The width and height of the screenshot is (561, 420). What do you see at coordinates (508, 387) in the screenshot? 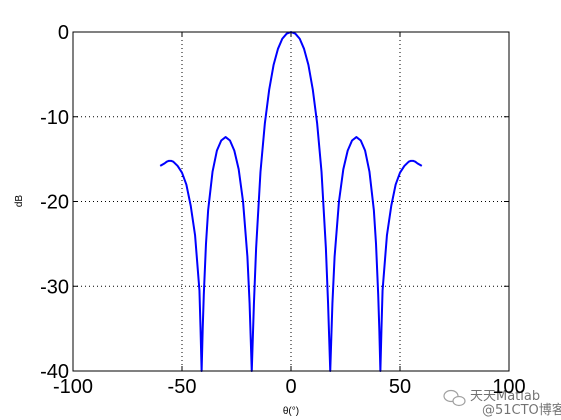
I see `x-tick-label: 100` at bounding box center [508, 387].